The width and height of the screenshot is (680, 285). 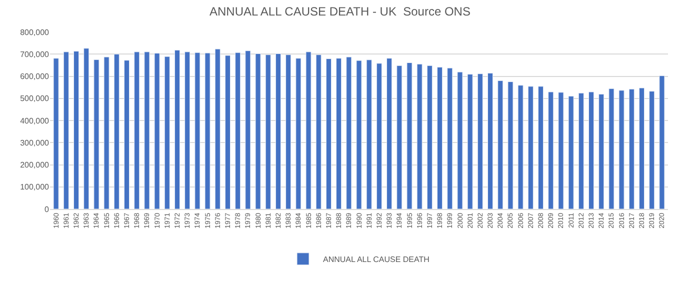 What do you see at coordinates (47, 209) in the screenshot?
I see `y-tick-label: 0` at bounding box center [47, 209].